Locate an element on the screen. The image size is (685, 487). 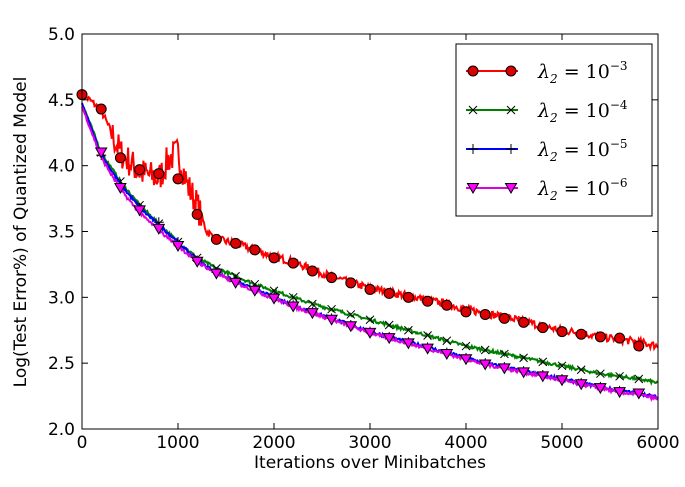
y-tick-label: 4.5 is located at coordinates (61, 101).